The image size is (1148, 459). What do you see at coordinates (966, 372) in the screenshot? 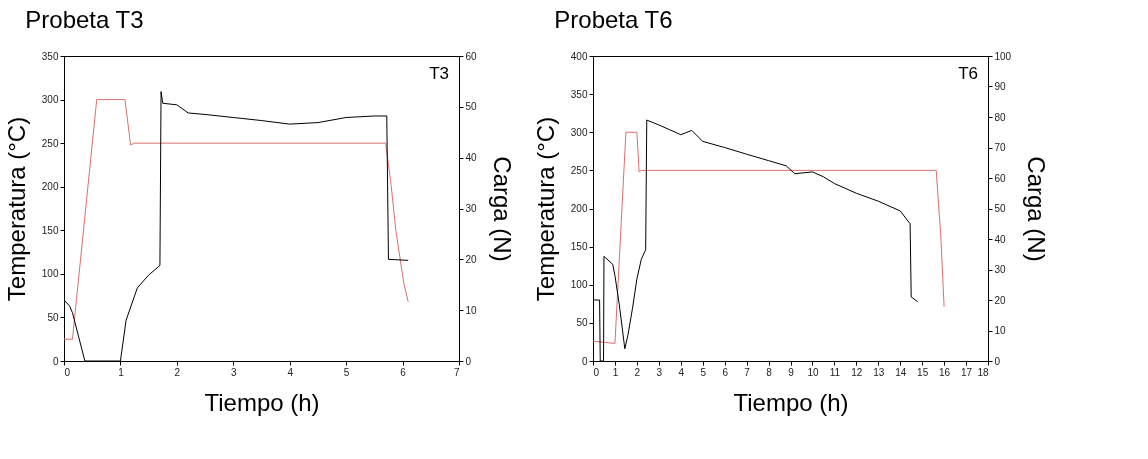
I see `x-tick-label: 17` at bounding box center [966, 372].